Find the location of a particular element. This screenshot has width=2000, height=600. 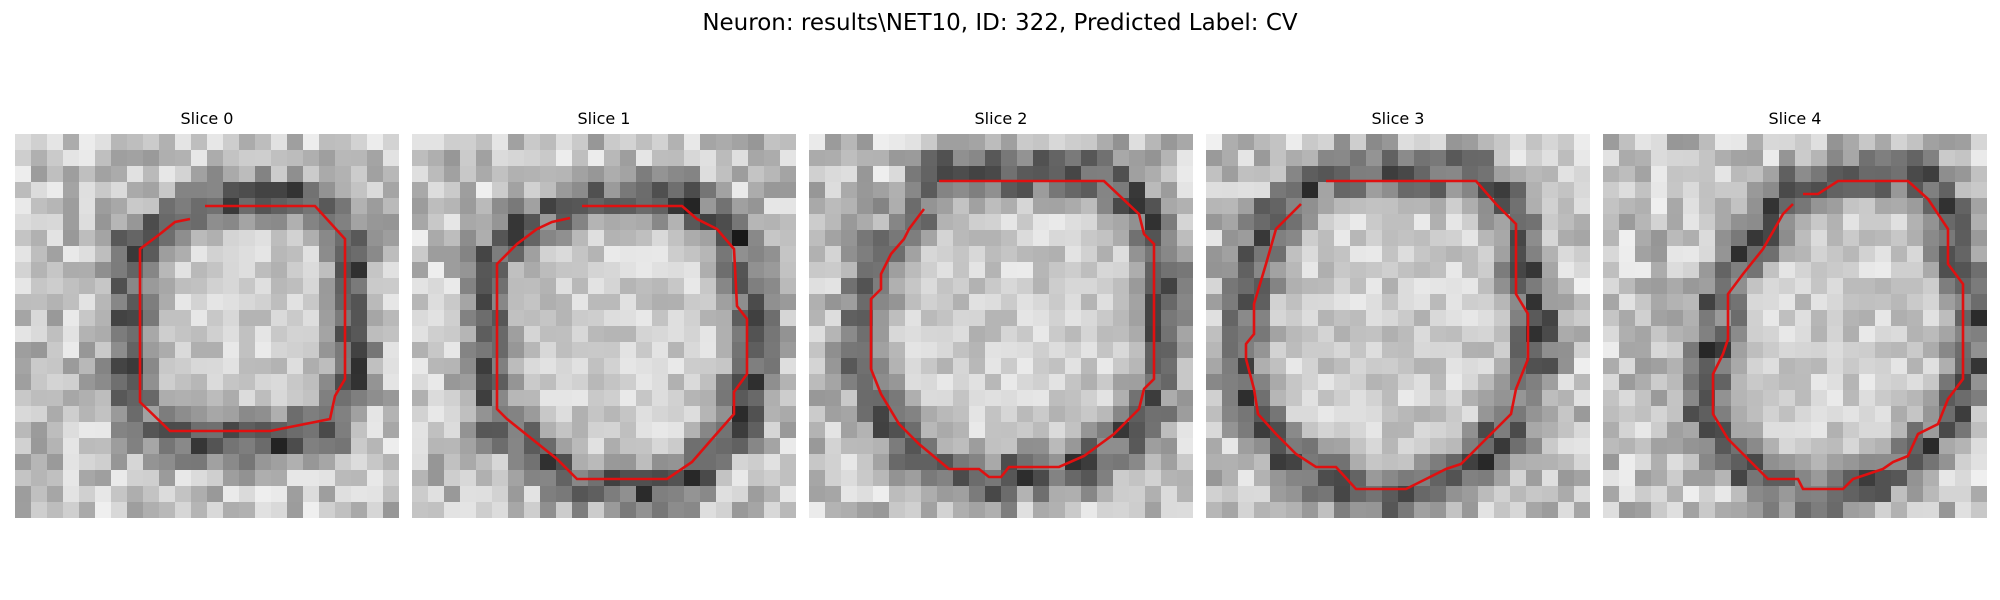

slice-title: Slice 3 is located at coordinates (1398, 118).